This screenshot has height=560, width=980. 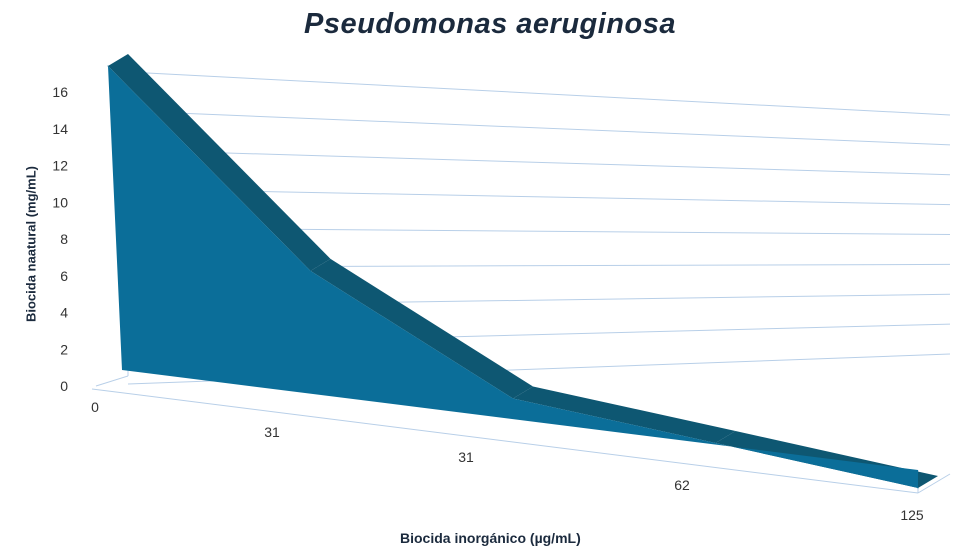 What do you see at coordinates (64, 313) in the screenshot?
I see `y-tick-label: 4` at bounding box center [64, 313].